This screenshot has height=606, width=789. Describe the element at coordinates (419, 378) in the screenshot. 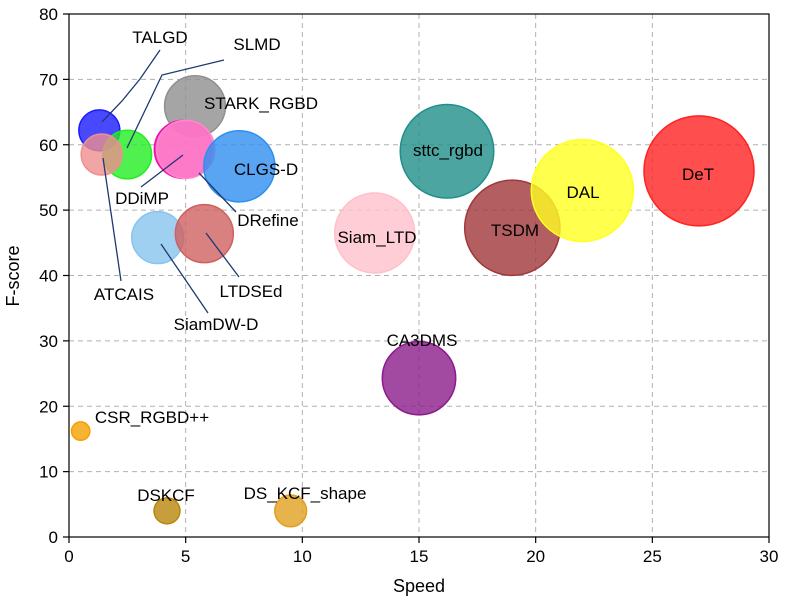

I see `bubble-ca3dms` at that location.